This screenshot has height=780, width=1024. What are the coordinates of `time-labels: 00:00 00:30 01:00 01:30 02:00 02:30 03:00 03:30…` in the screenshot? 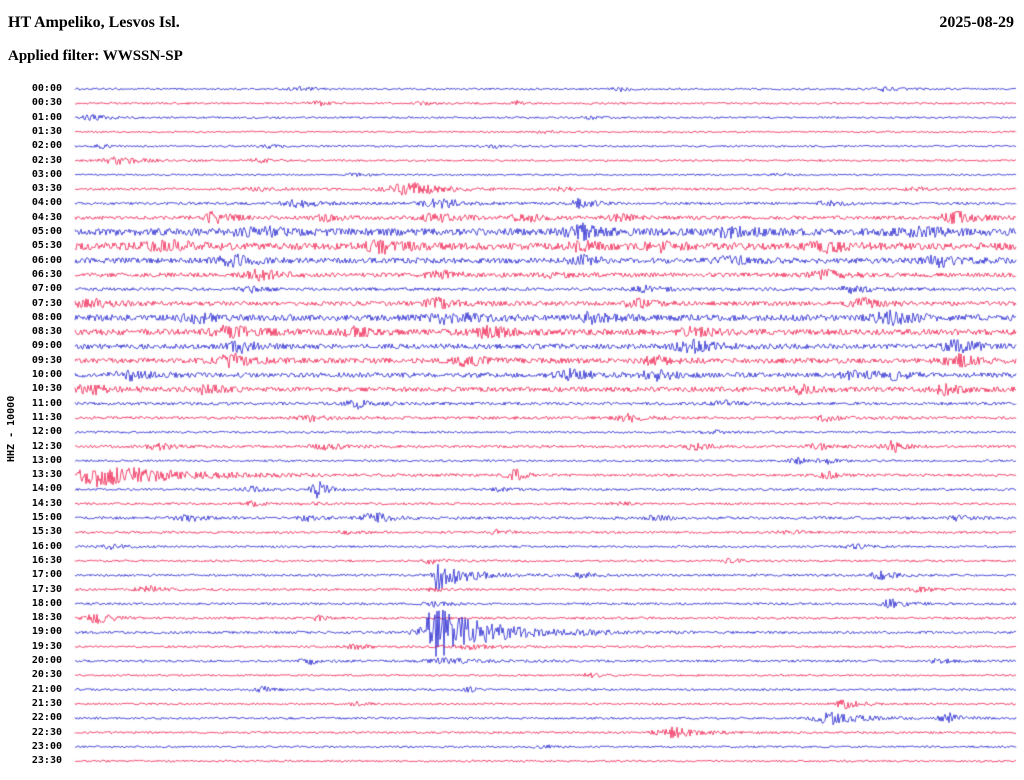 It's located at (32, 390).